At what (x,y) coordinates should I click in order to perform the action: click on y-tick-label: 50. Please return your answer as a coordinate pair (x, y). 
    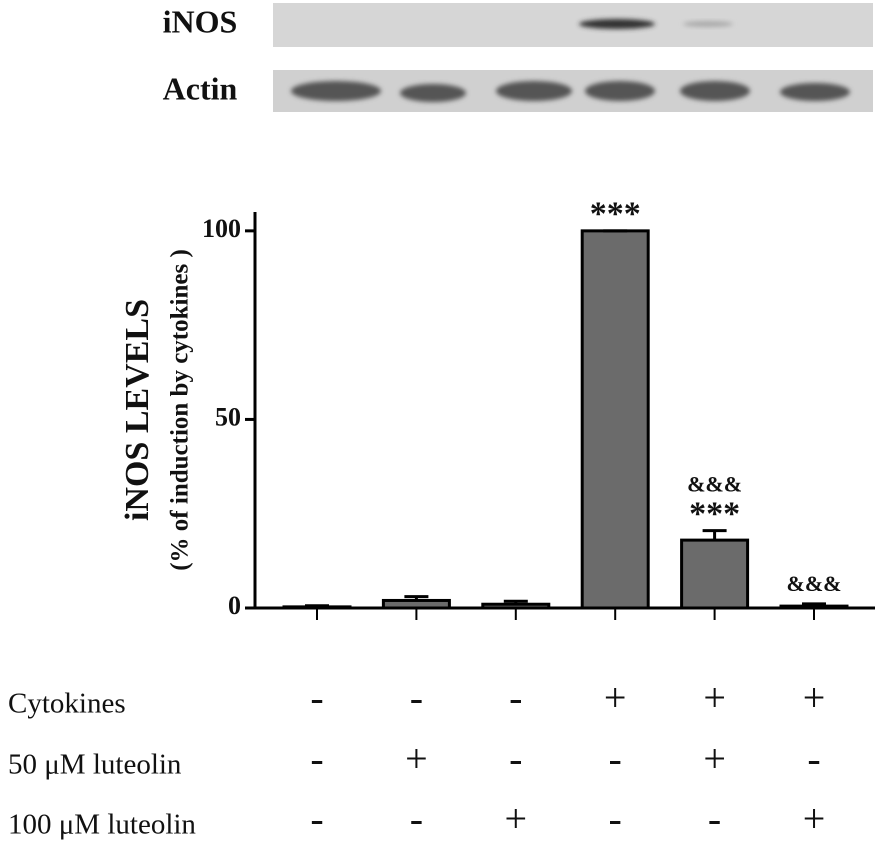
    Looking at the image, I should click on (228, 416).